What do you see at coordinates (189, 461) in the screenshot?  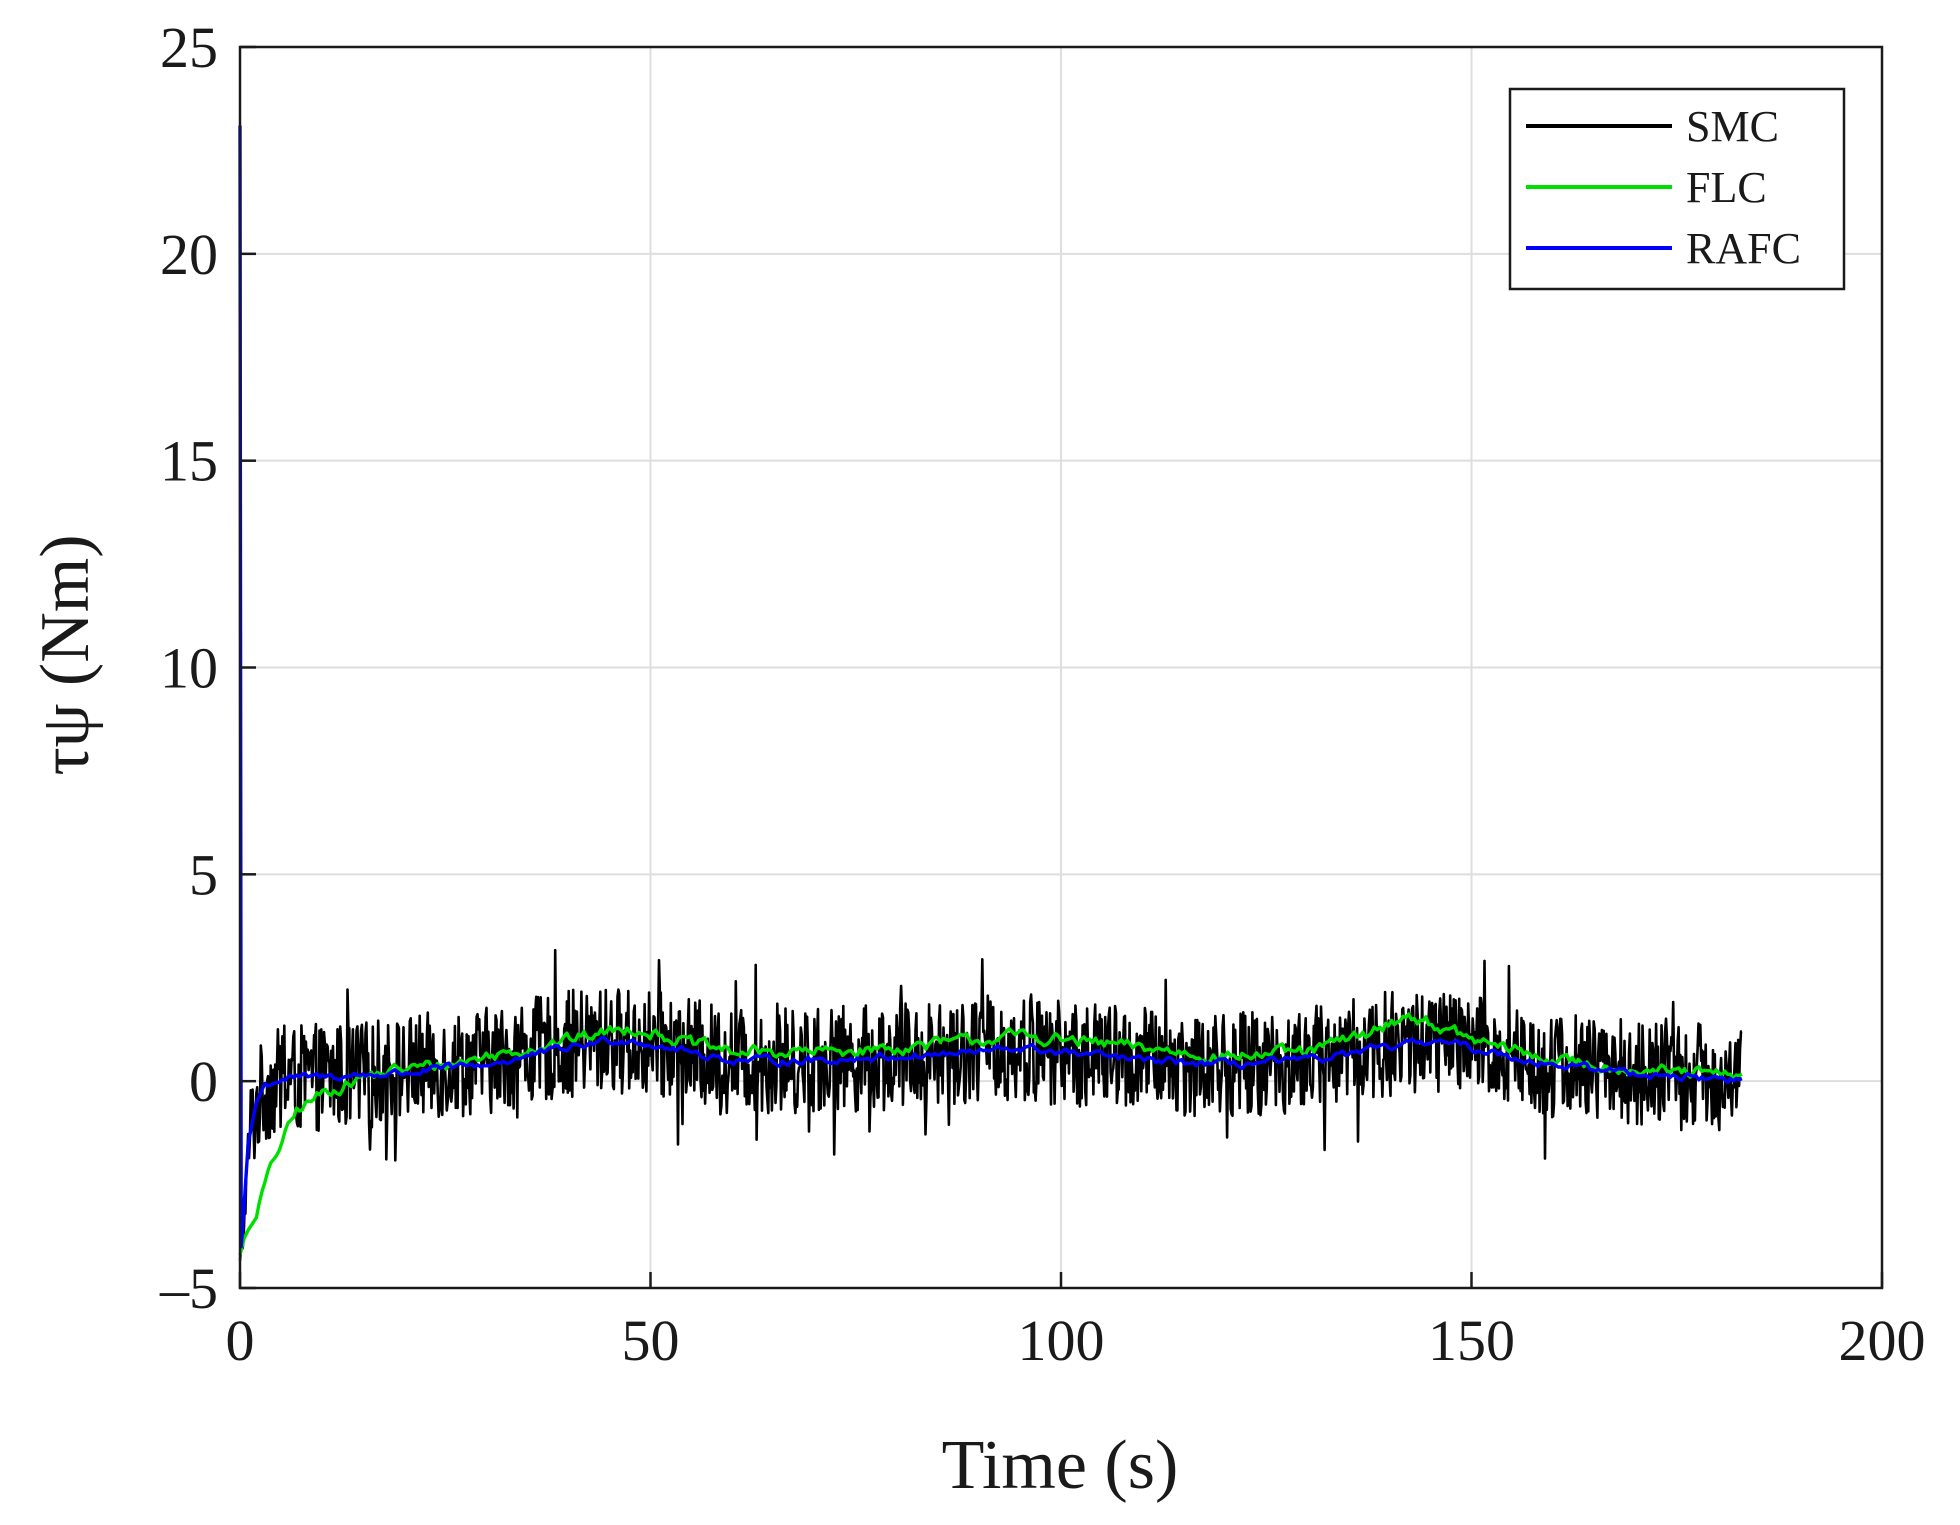 I see `y-tick-label: 15` at bounding box center [189, 461].